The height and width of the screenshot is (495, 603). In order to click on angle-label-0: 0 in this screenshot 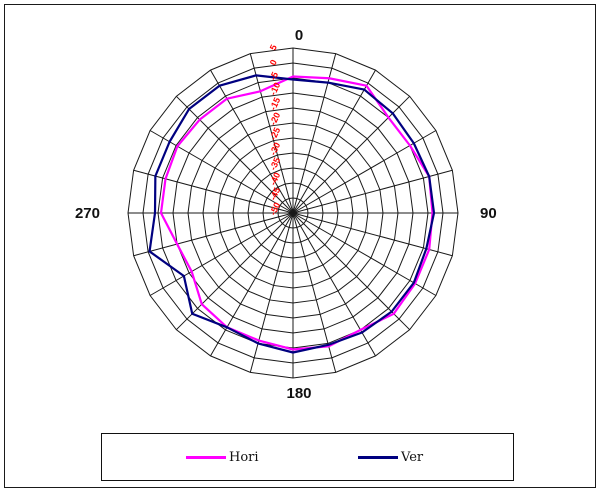, I will do `click(299, 35)`.